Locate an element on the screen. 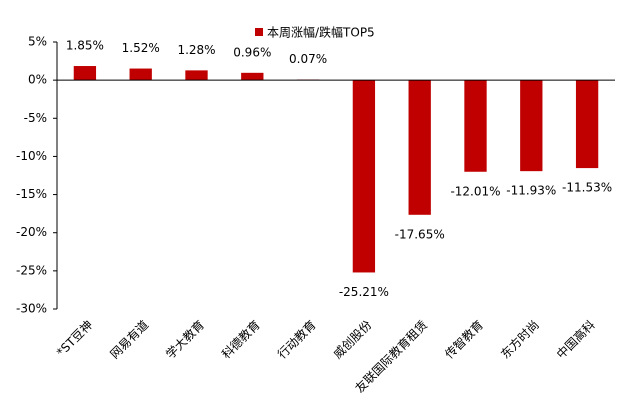 The height and width of the screenshot is (400, 623). legend-swatch is located at coordinates (259, 32).